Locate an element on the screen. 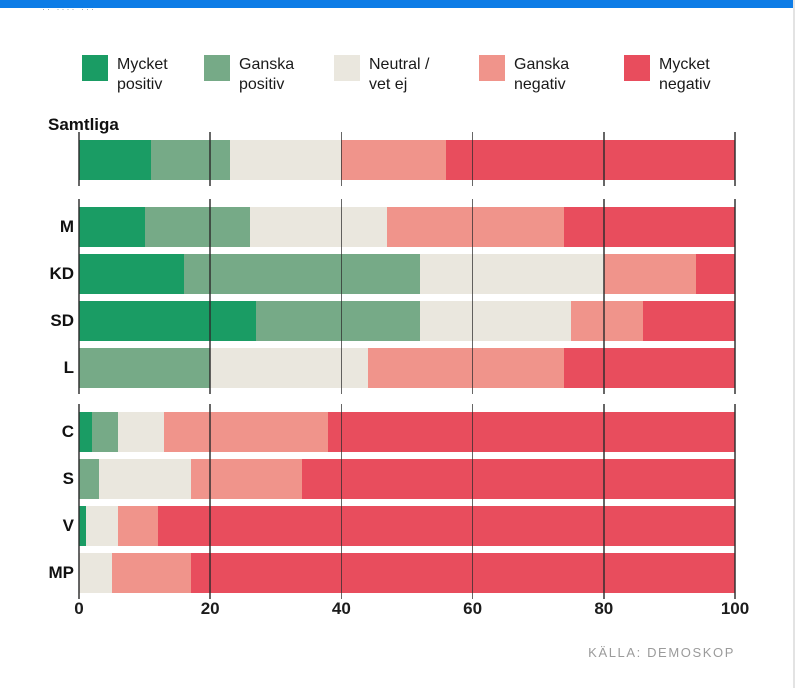 This screenshot has width=795, height=688. row-label: MP is located at coordinates (61, 572).